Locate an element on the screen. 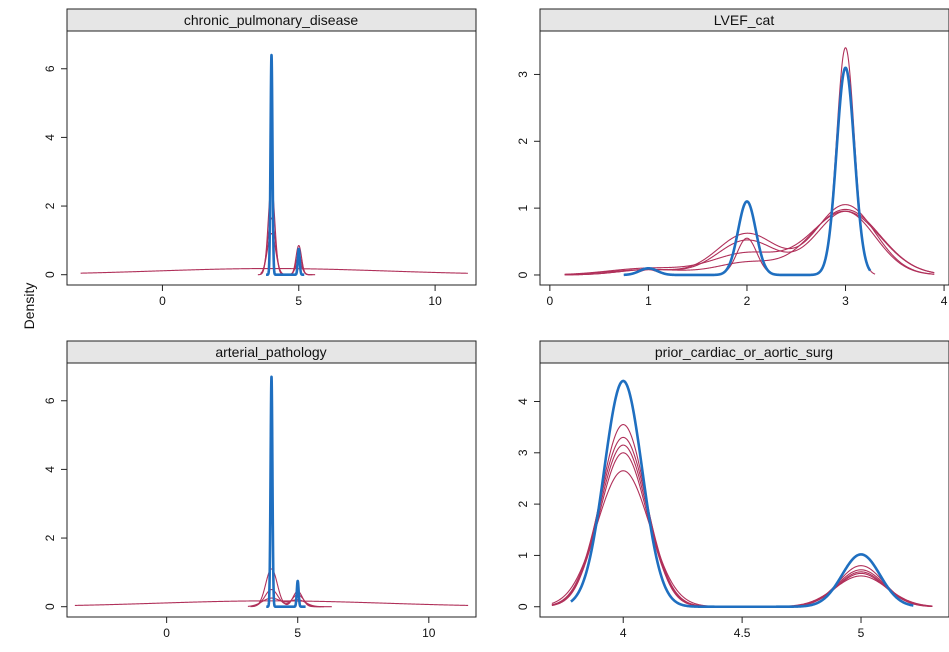 The width and height of the screenshot is (949, 652). x-tick-label: 1 is located at coordinates (648, 301).